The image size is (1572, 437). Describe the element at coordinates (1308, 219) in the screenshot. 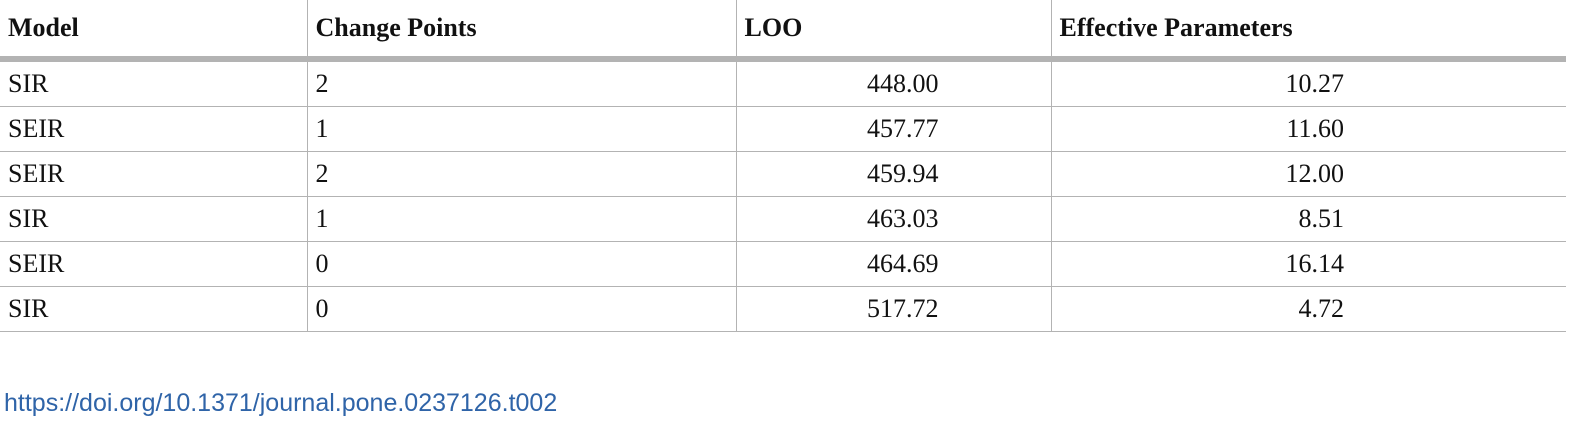

I see `cell-effective-parameters: 8.51` at that location.